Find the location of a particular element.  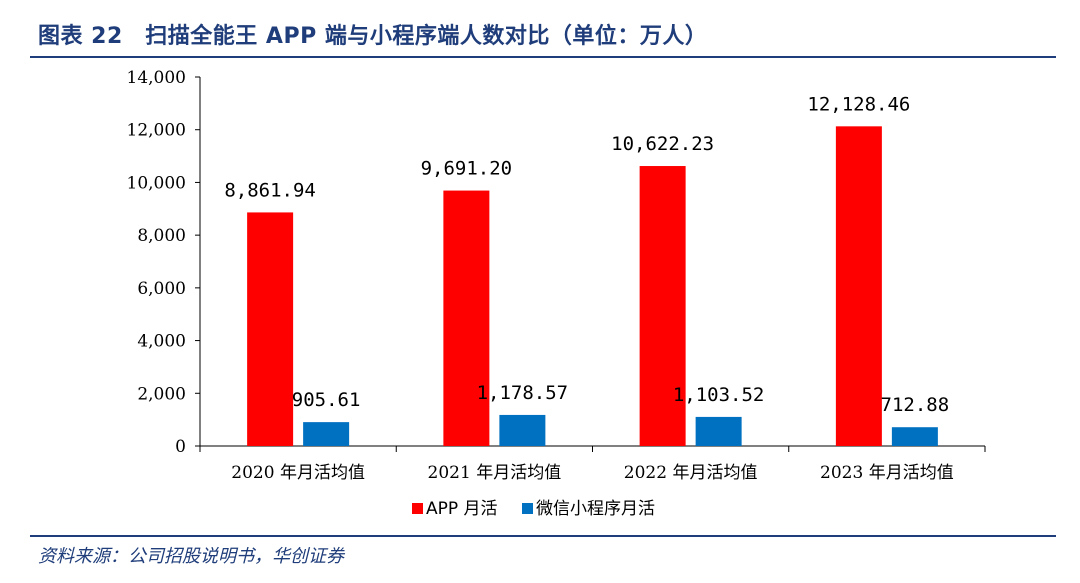

legend-label: 微信小程序月活 is located at coordinates (595, 509).